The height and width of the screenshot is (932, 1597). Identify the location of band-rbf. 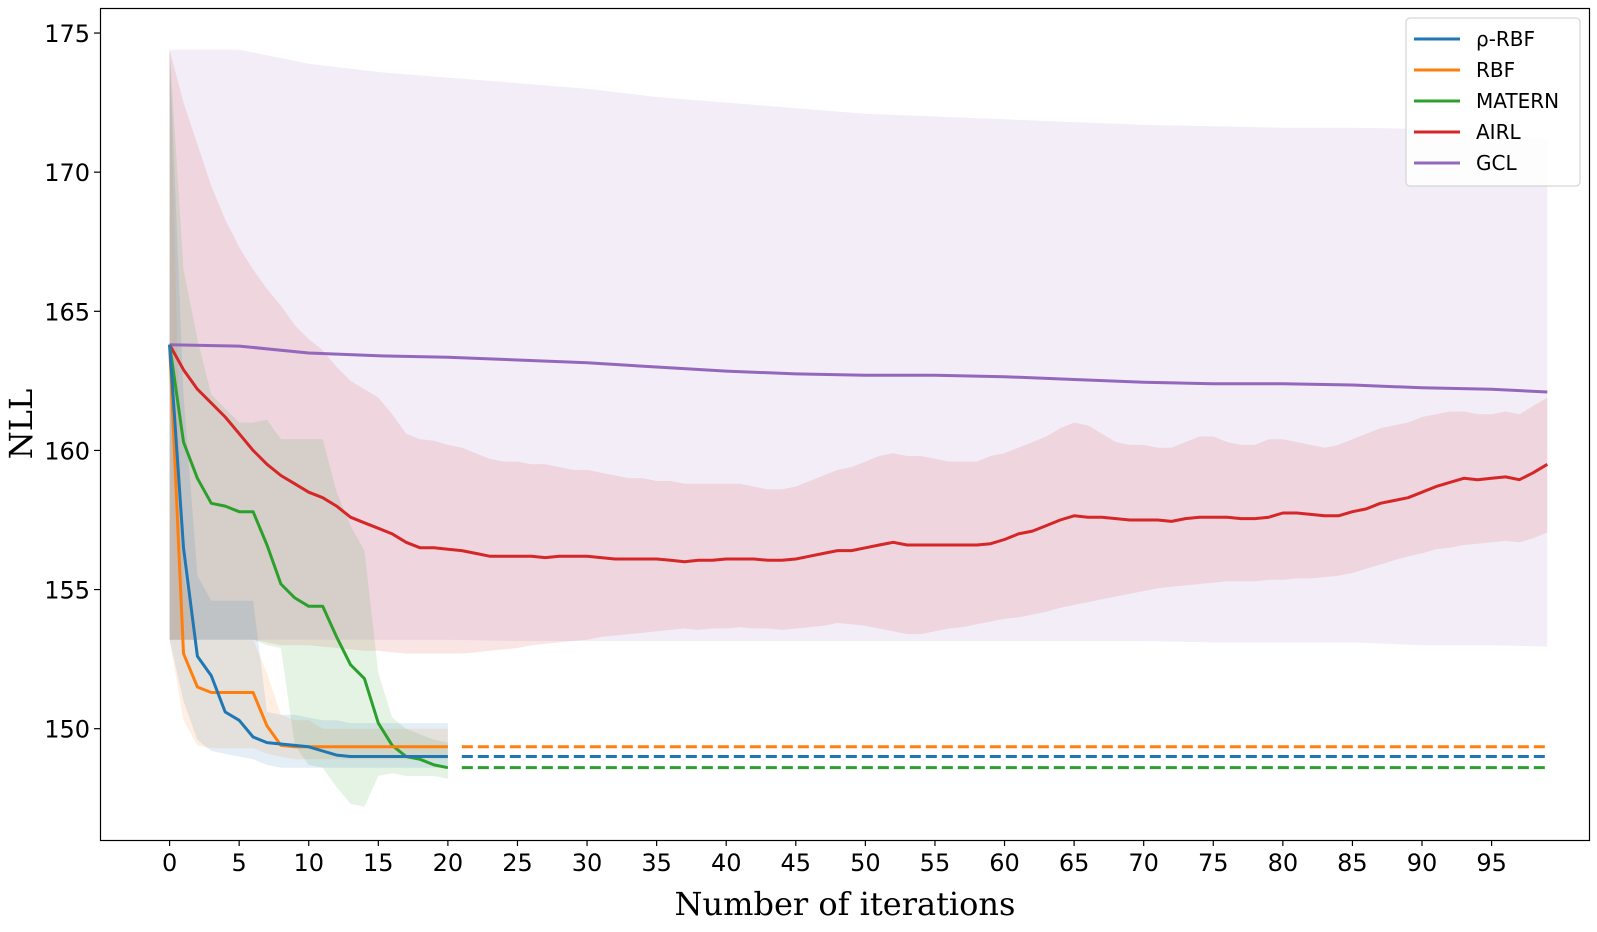
(308, 408).